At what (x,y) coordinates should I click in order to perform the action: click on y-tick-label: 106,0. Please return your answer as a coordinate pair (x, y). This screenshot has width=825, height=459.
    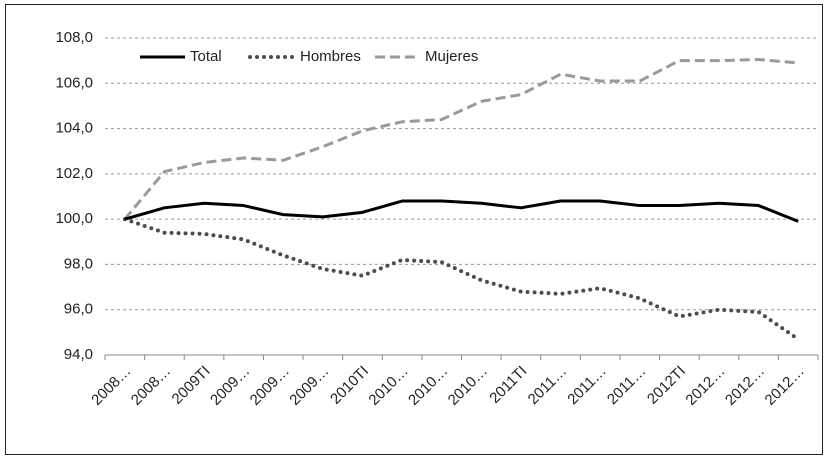
    Looking at the image, I should click on (74, 82).